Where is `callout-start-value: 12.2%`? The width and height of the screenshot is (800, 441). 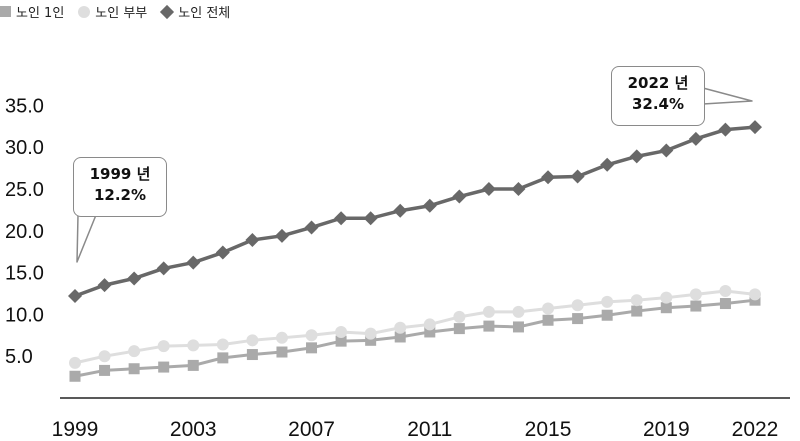
callout-start-value: 12.2% is located at coordinates (120, 195).